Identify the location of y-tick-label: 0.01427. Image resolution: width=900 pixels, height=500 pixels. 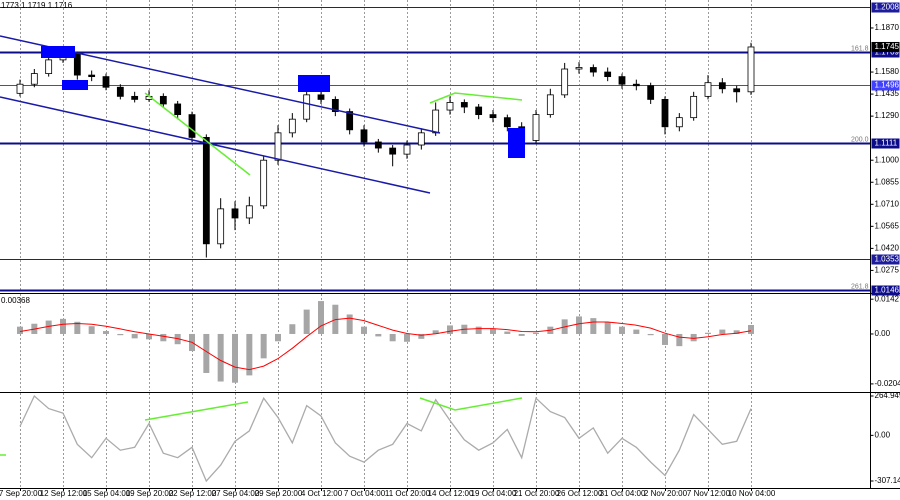
(887, 298).